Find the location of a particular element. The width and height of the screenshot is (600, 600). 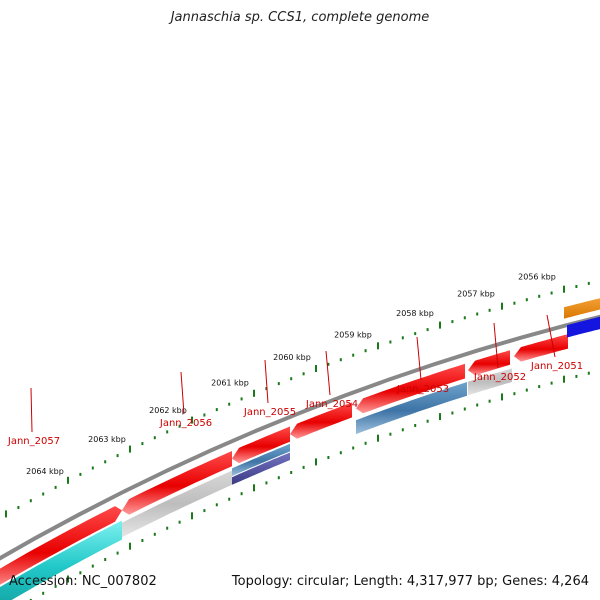

feature-orange is located at coordinates (582, 307).